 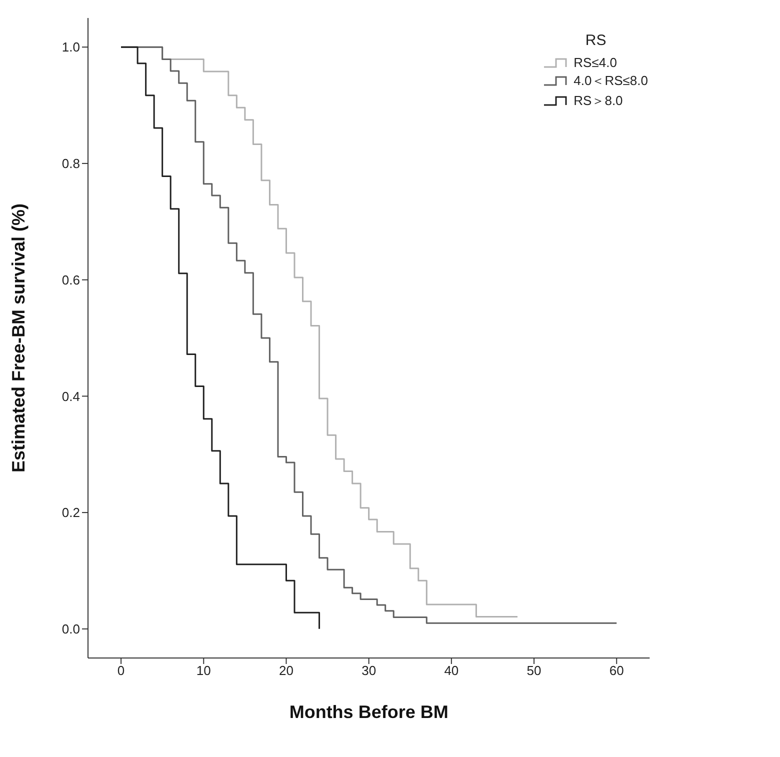 What do you see at coordinates (71, 47) in the screenshot?
I see `y-tick-label: 1.0` at bounding box center [71, 47].